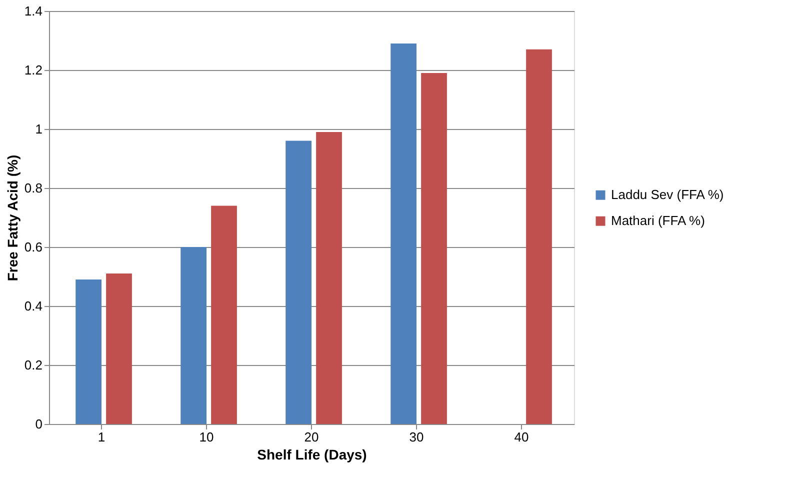  I want to click on y-tick-label: 0.8, so click(33, 188).